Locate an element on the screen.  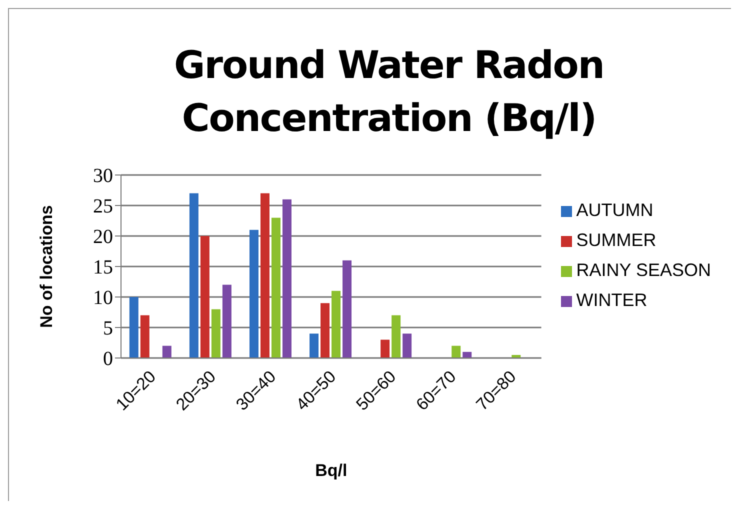
legend-label: SUMMER is located at coordinates (616, 240).